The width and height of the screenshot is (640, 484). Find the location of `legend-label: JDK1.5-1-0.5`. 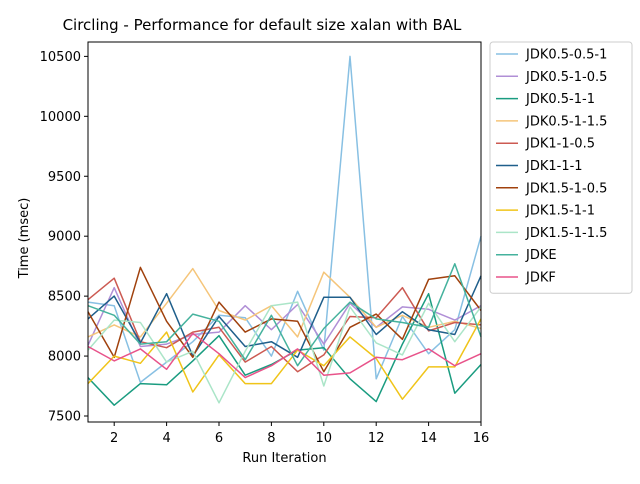

legend-label: JDK1.5-1-0.5 is located at coordinates (566, 188).